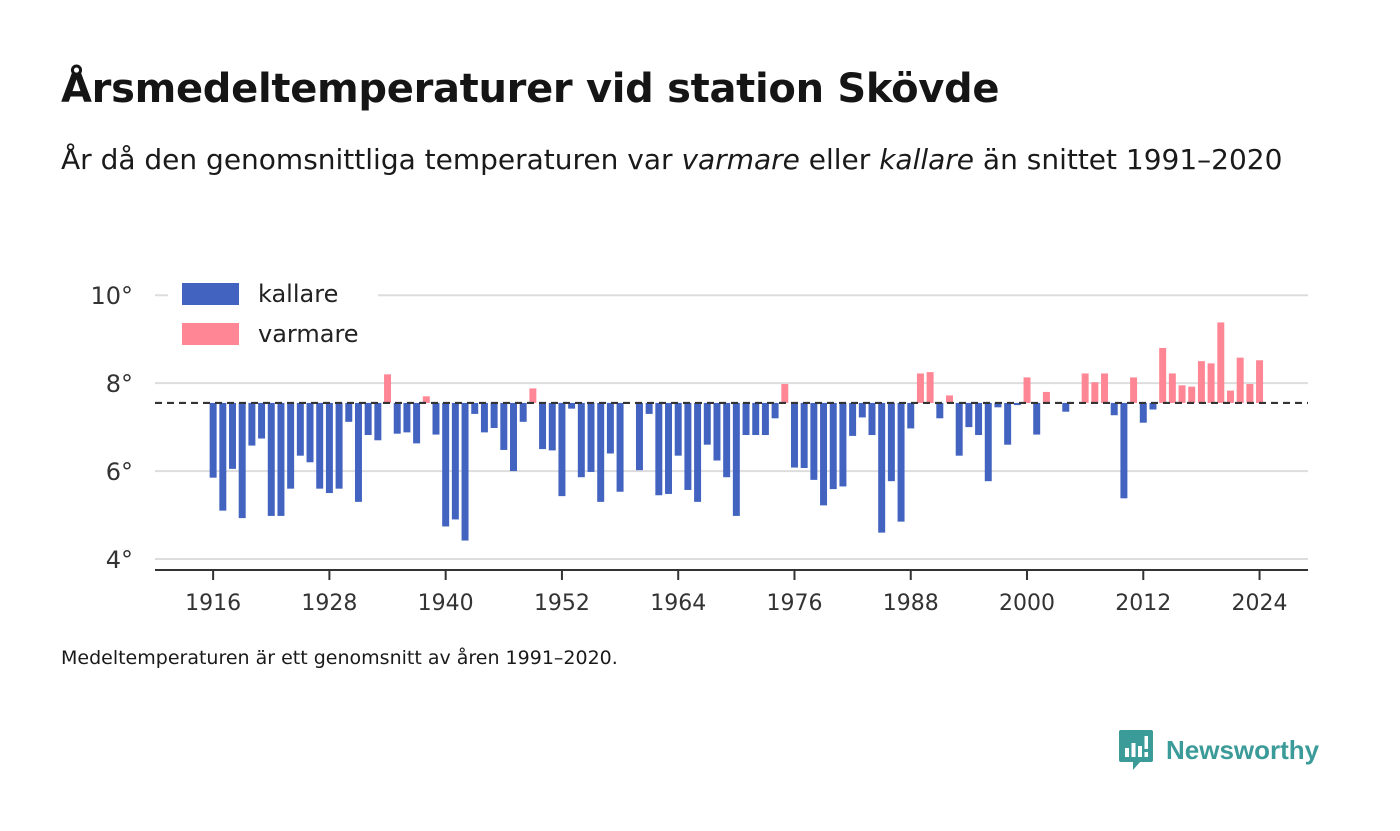 Image resolution: width=1400 pixels, height=831 pixels. What do you see at coordinates (1027, 603) in the screenshot?
I see `x-tick-label: 2000` at bounding box center [1027, 603].